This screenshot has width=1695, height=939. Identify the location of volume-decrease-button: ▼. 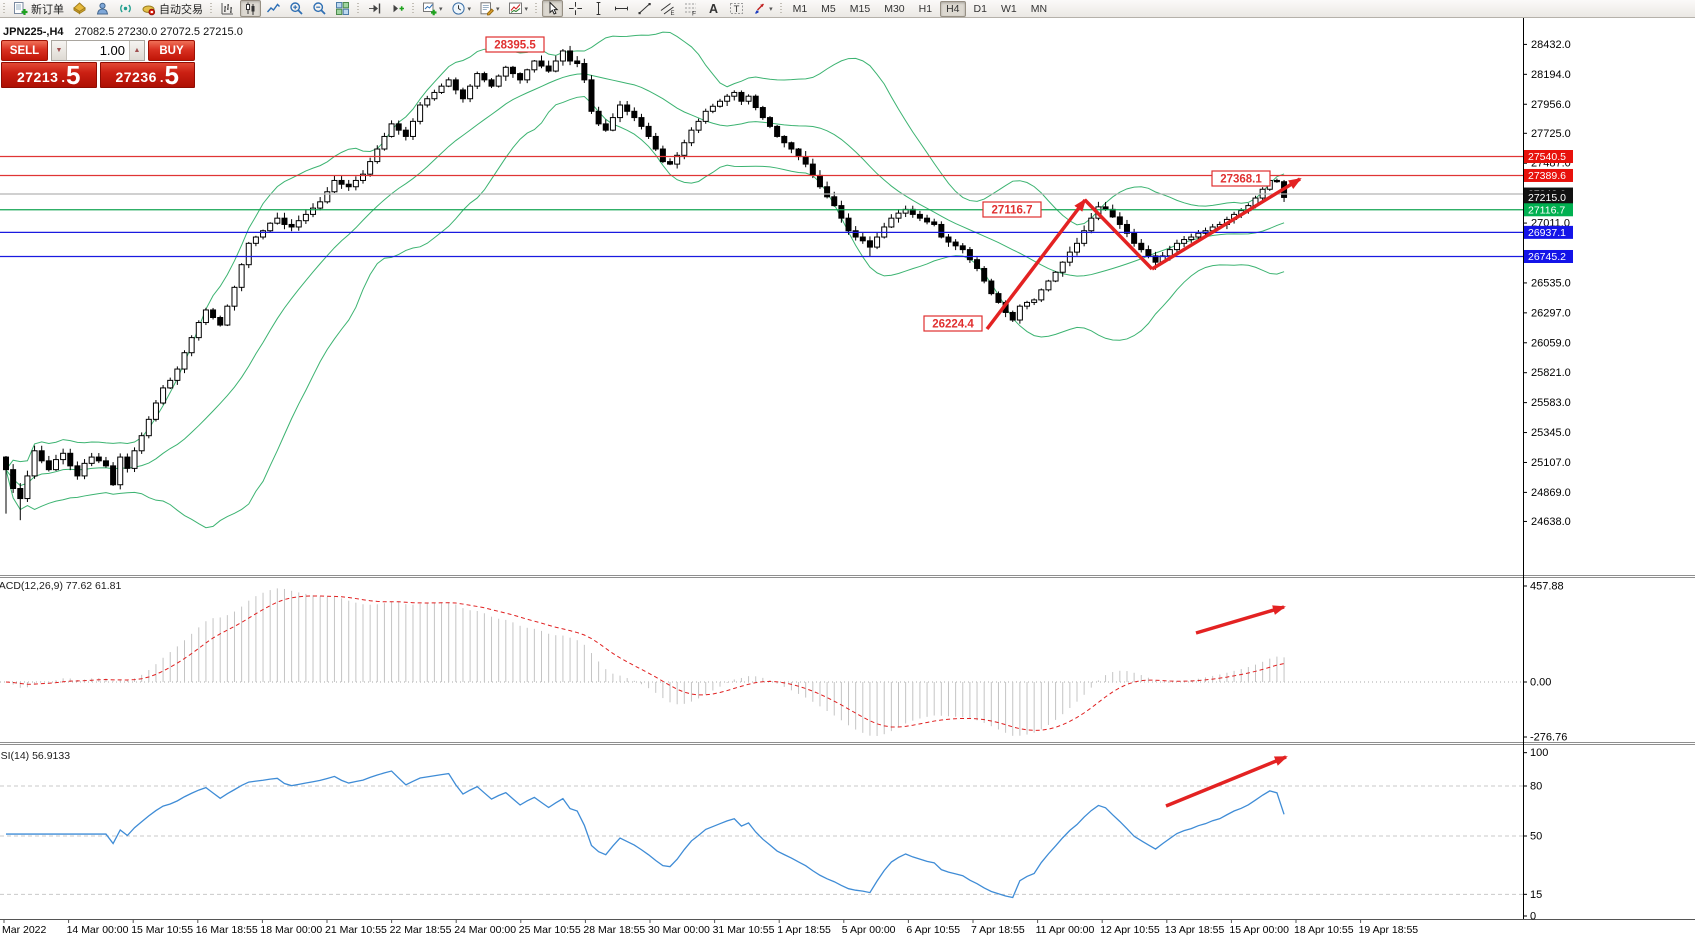
(59, 50).